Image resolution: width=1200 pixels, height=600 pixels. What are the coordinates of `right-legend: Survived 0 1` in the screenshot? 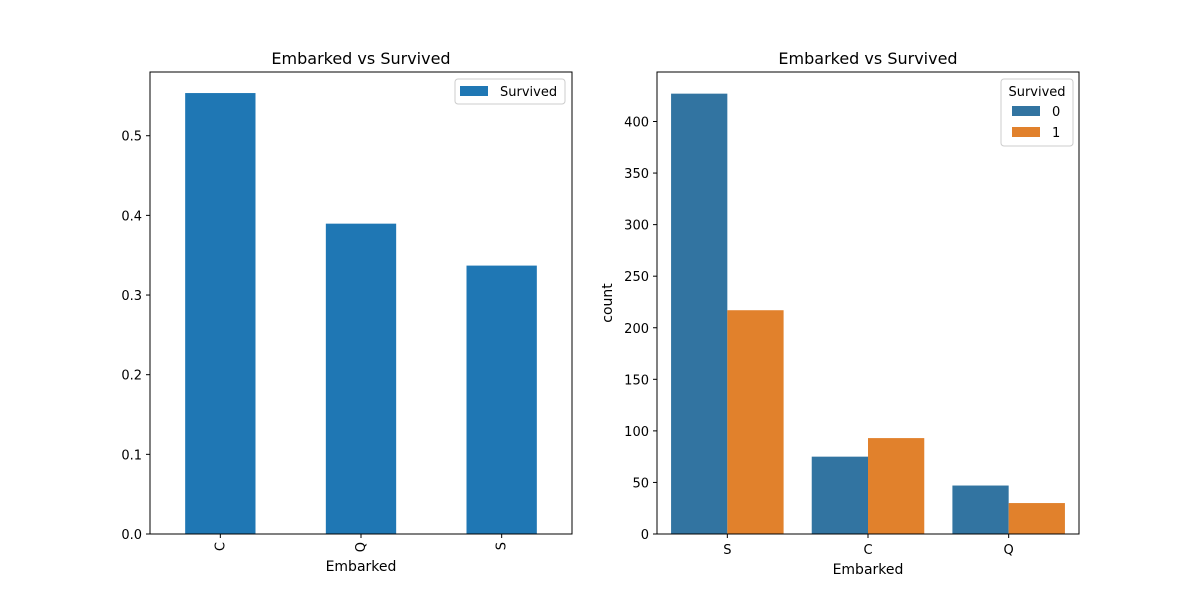 It's located at (1037, 112).